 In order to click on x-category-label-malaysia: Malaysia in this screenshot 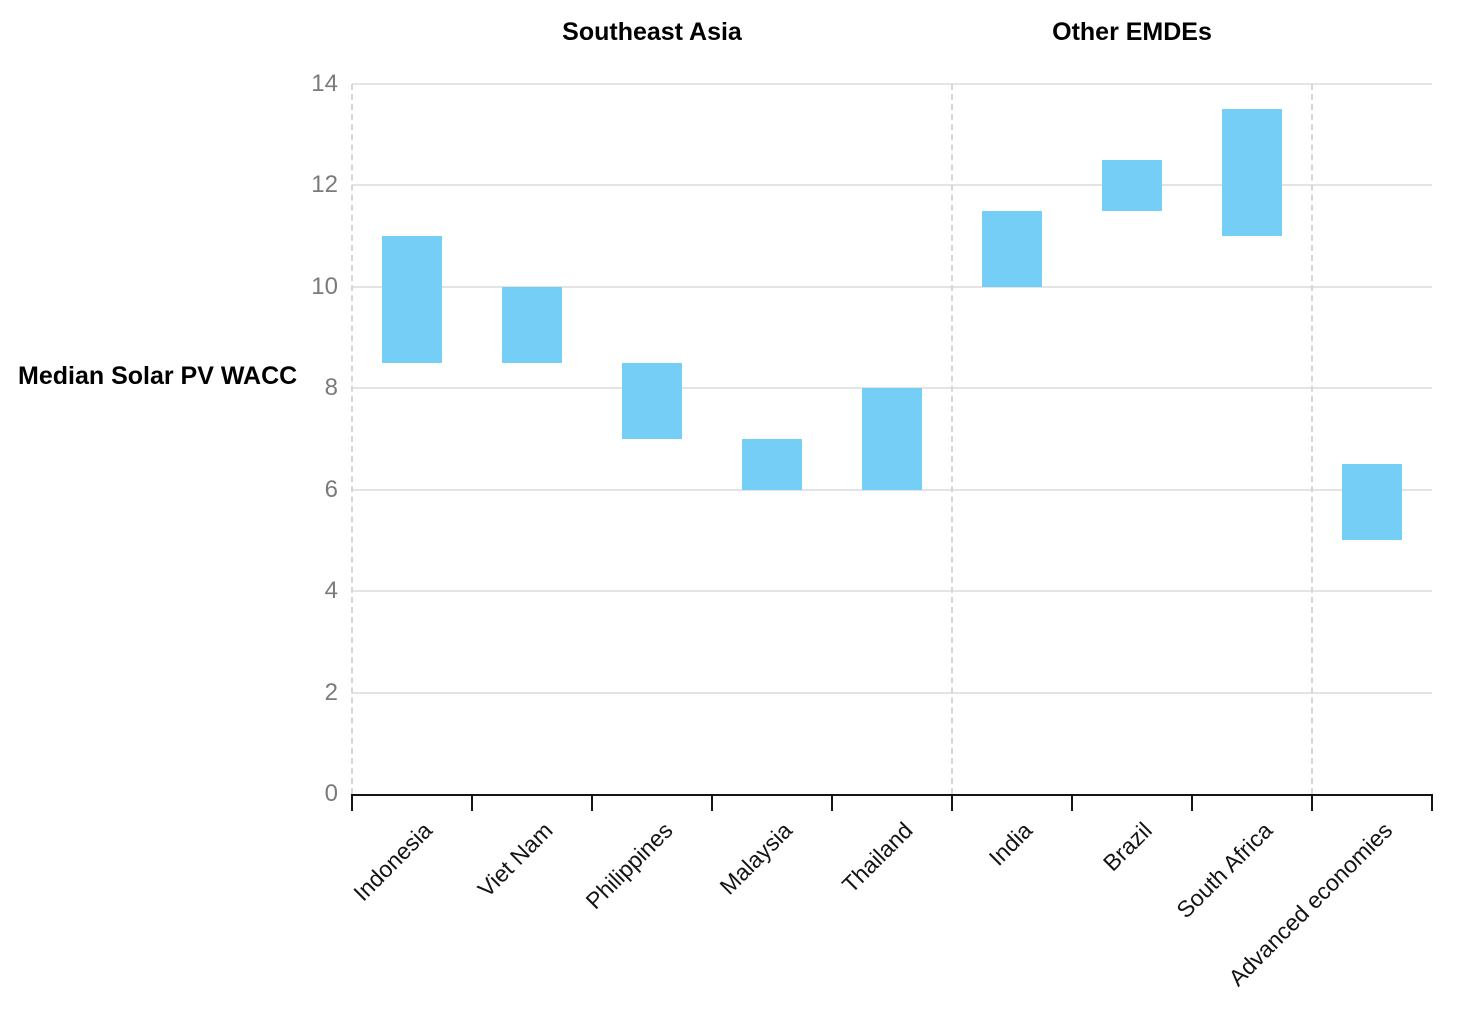, I will do `click(756, 858)`.